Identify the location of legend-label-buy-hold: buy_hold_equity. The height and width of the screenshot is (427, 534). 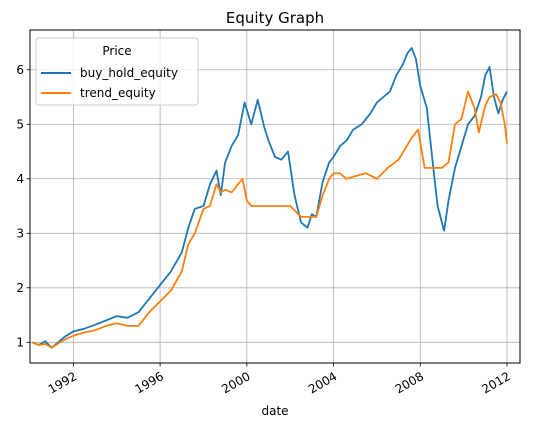
(129, 73).